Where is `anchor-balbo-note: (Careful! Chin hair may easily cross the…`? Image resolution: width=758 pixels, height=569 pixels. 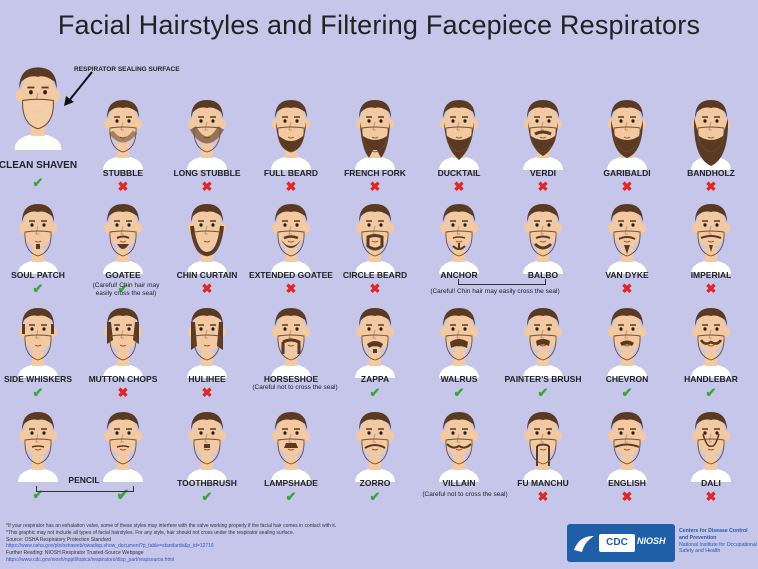
anchor-balbo-note: (Careful! Chin hair may easily cross the… is located at coordinates (495, 291).